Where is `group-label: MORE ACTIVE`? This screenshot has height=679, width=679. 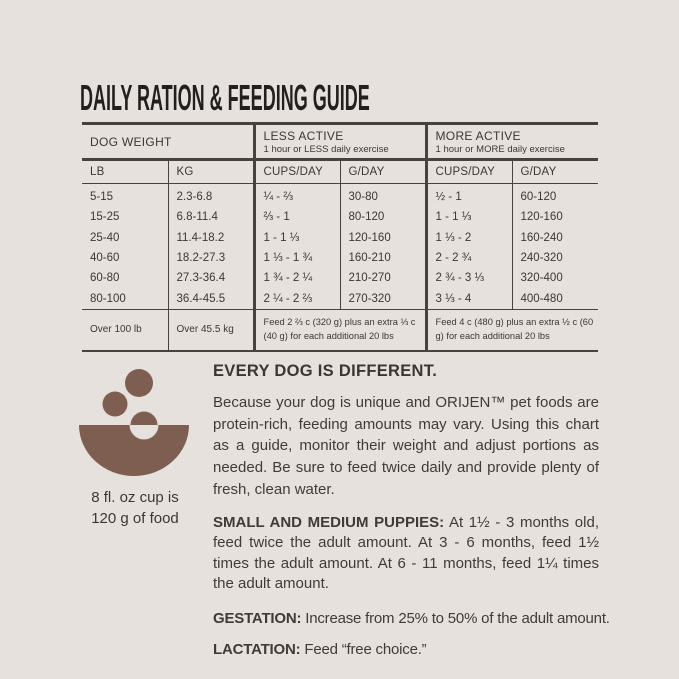
group-label: MORE ACTIVE is located at coordinates (478, 135).